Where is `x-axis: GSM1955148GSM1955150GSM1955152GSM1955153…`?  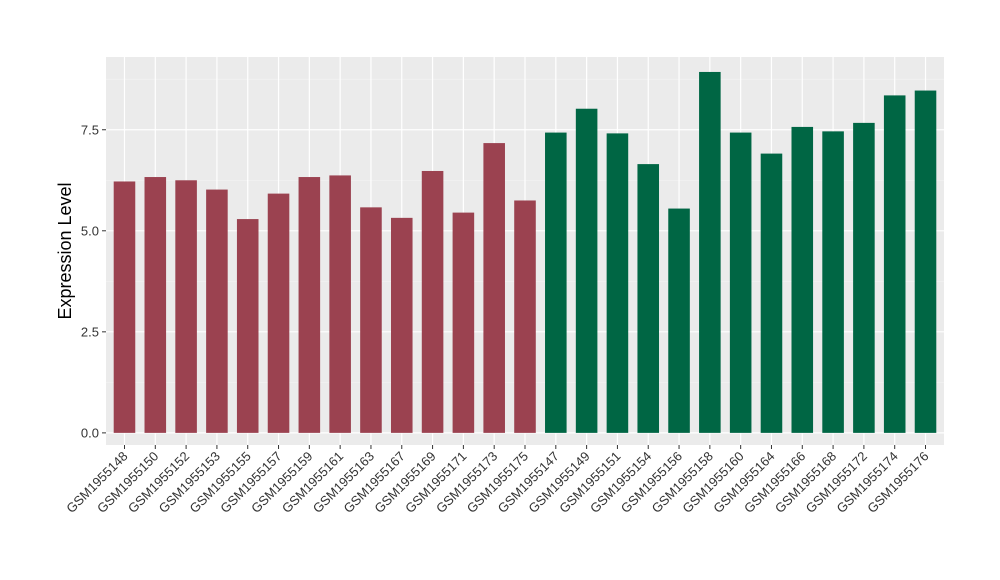 x-axis: GSM1955148GSM1955150GSM1955152GSM1955153… is located at coordinates (497, 480).